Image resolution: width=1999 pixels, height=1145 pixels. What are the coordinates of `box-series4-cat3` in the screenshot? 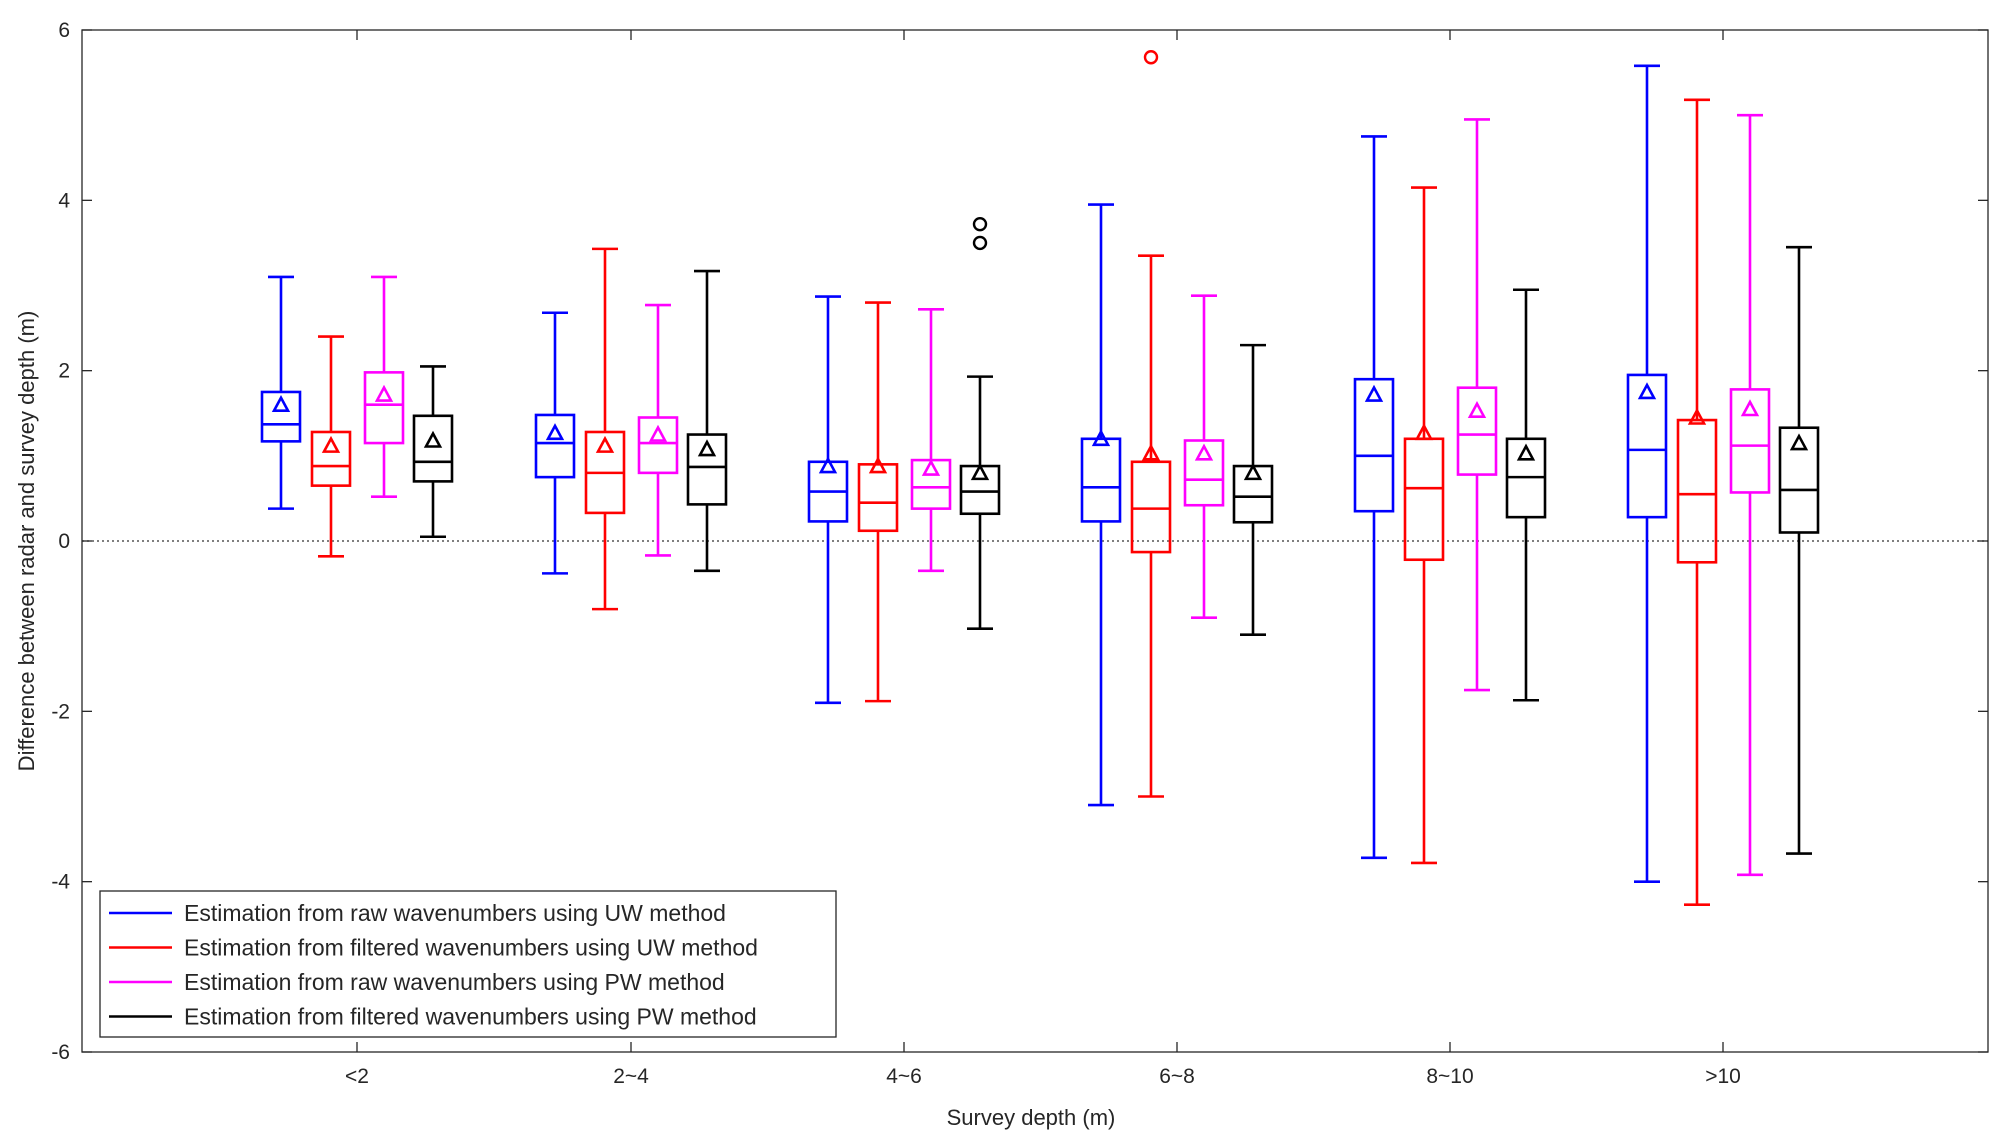 It's located at (980, 423).